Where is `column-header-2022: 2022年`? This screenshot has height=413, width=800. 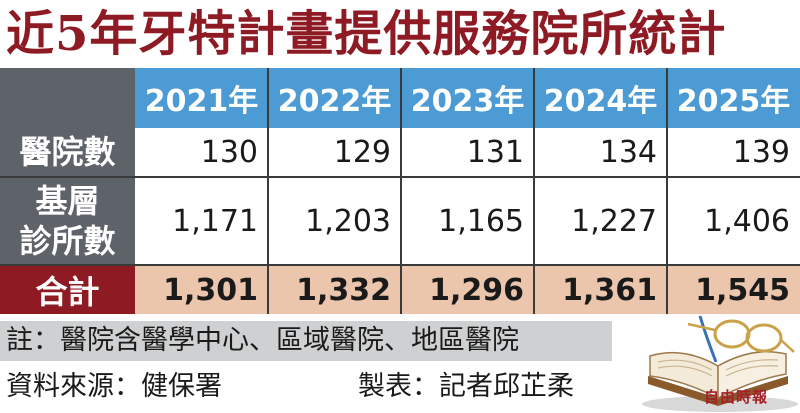 column-header-2022: 2022年 is located at coordinates (334, 98).